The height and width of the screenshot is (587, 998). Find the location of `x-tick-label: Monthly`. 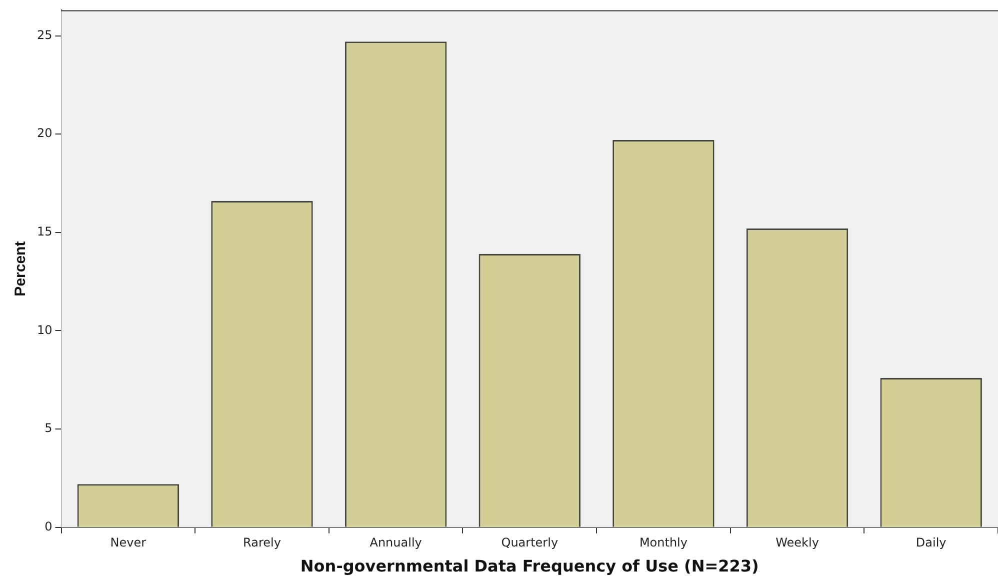

x-tick-label: Monthly is located at coordinates (663, 543).